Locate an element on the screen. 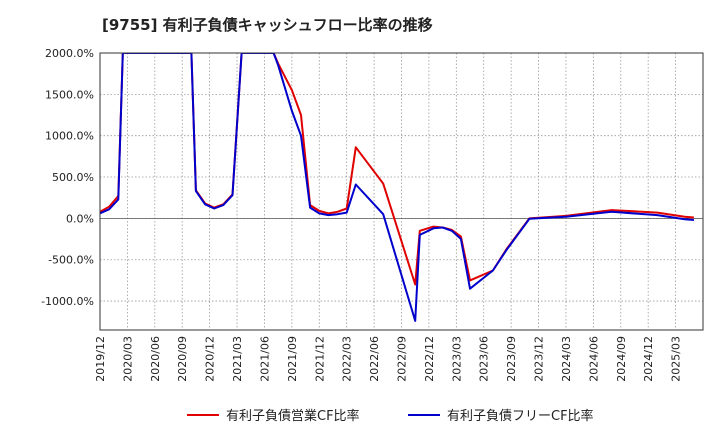  x-tick-label: 2021/06 is located at coordinates (264, 359).